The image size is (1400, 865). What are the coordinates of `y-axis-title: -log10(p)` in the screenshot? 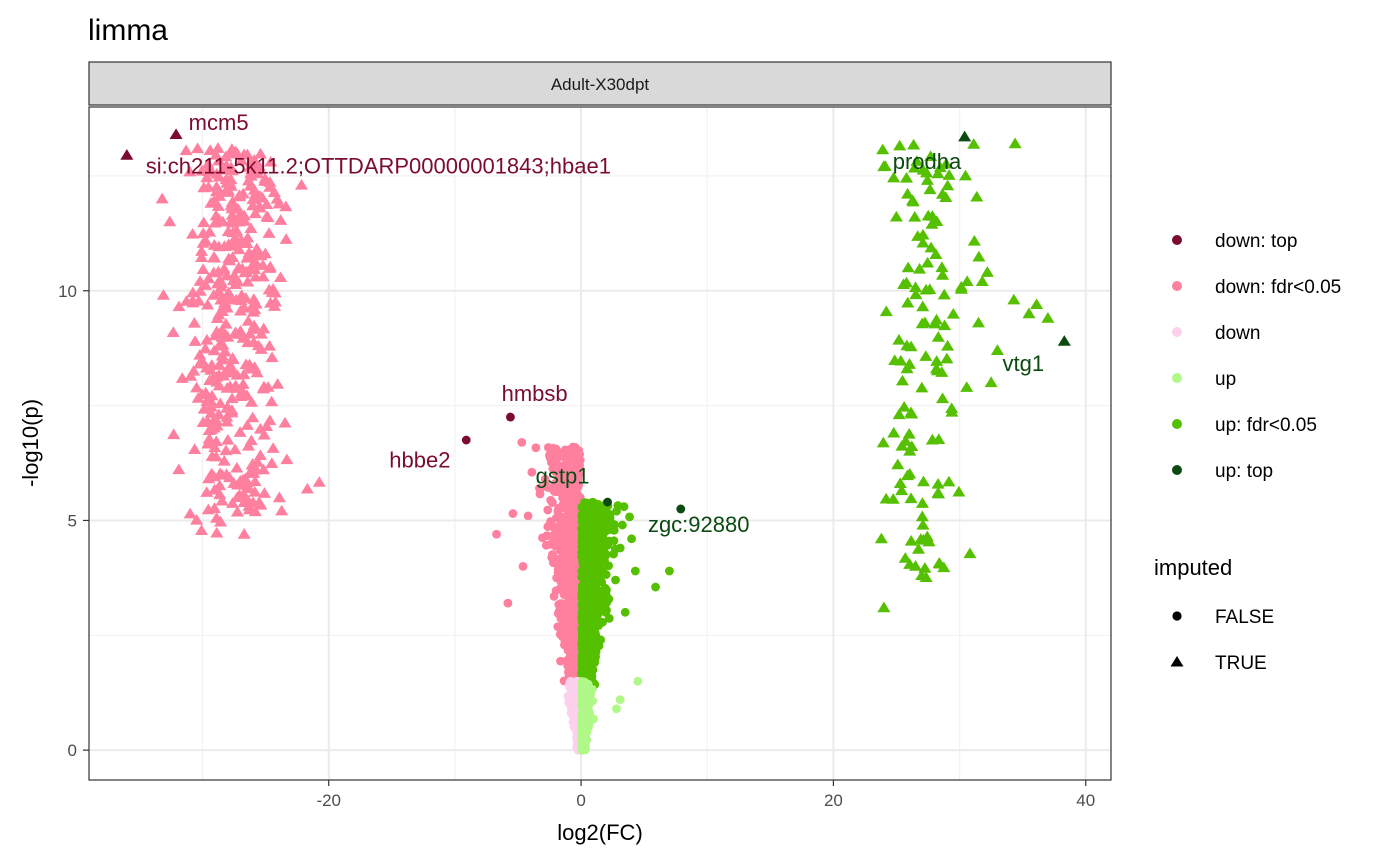 It's located at (30, 443).